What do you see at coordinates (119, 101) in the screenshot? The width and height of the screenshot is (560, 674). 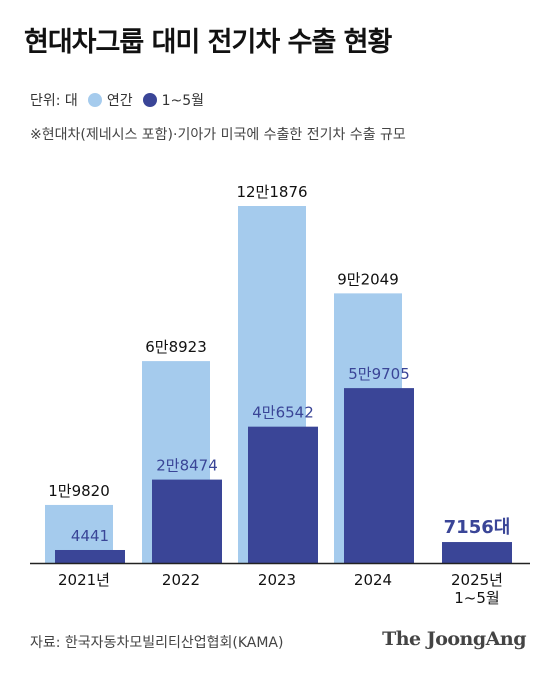 I see `legend-annual-label: 연간` at bounding box center [119, 101].